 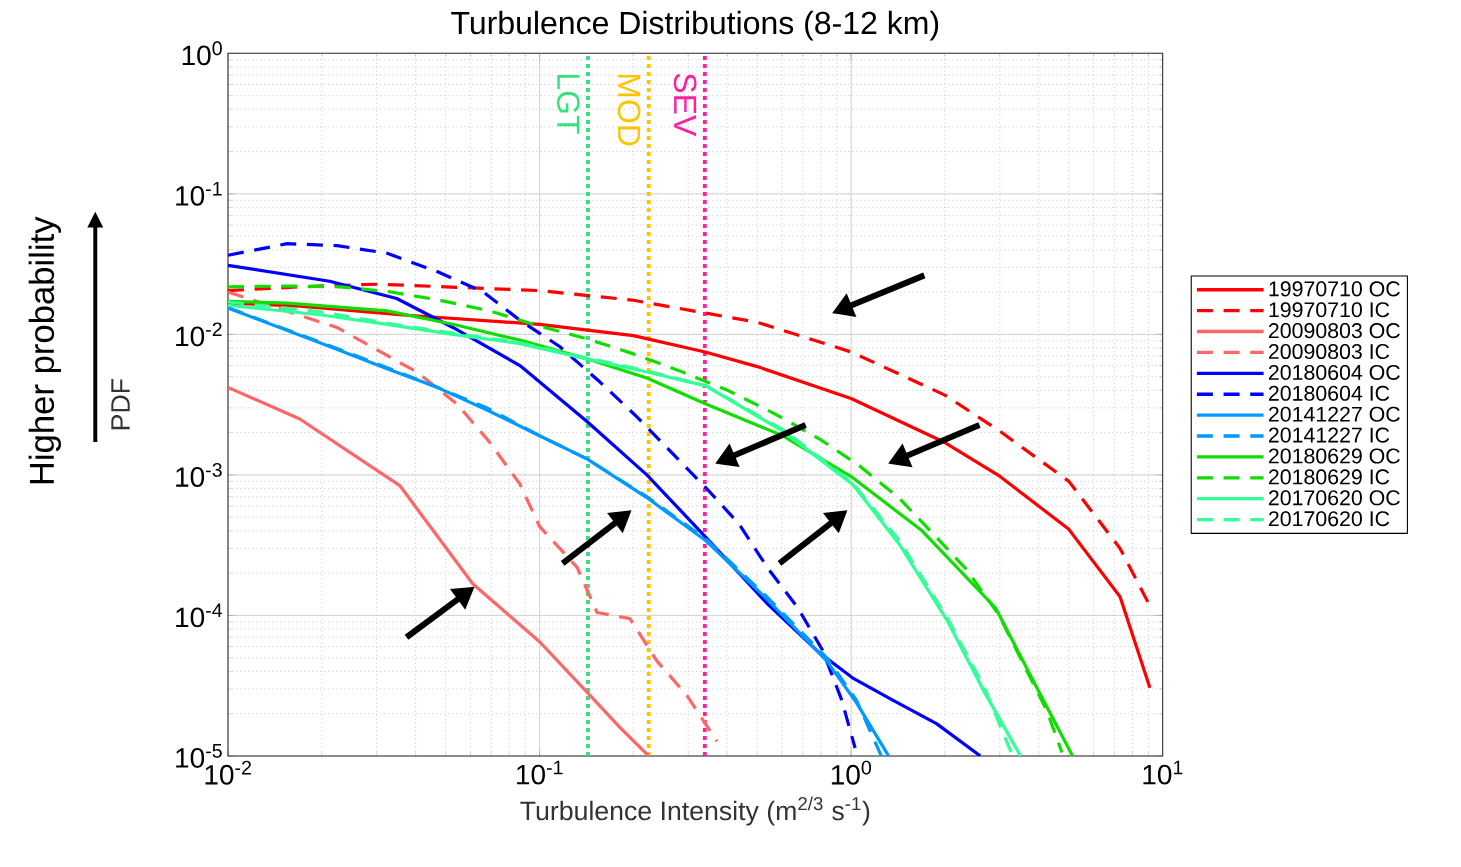 I want to click on x-tick-label: 10$^{-1}$, so click(x=540, y=772).